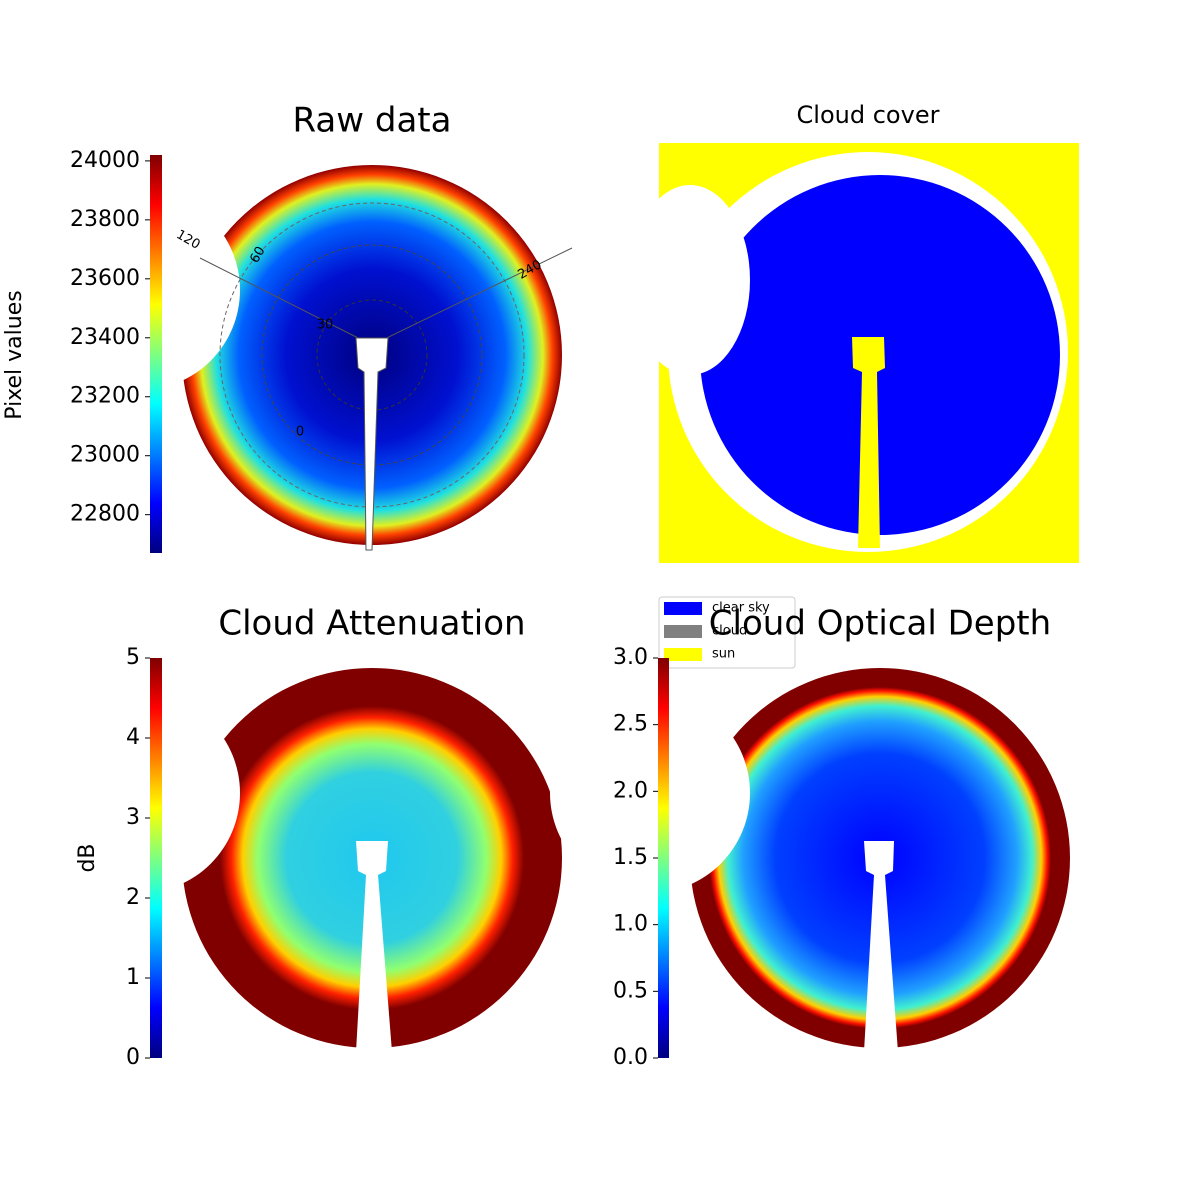  I want to click on optical-depth-image, so click(810, 860).